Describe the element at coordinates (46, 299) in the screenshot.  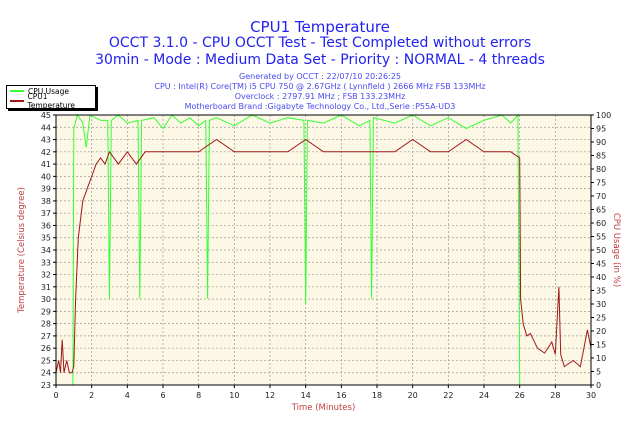
I see `y-tick-label-left: 30` at that location.